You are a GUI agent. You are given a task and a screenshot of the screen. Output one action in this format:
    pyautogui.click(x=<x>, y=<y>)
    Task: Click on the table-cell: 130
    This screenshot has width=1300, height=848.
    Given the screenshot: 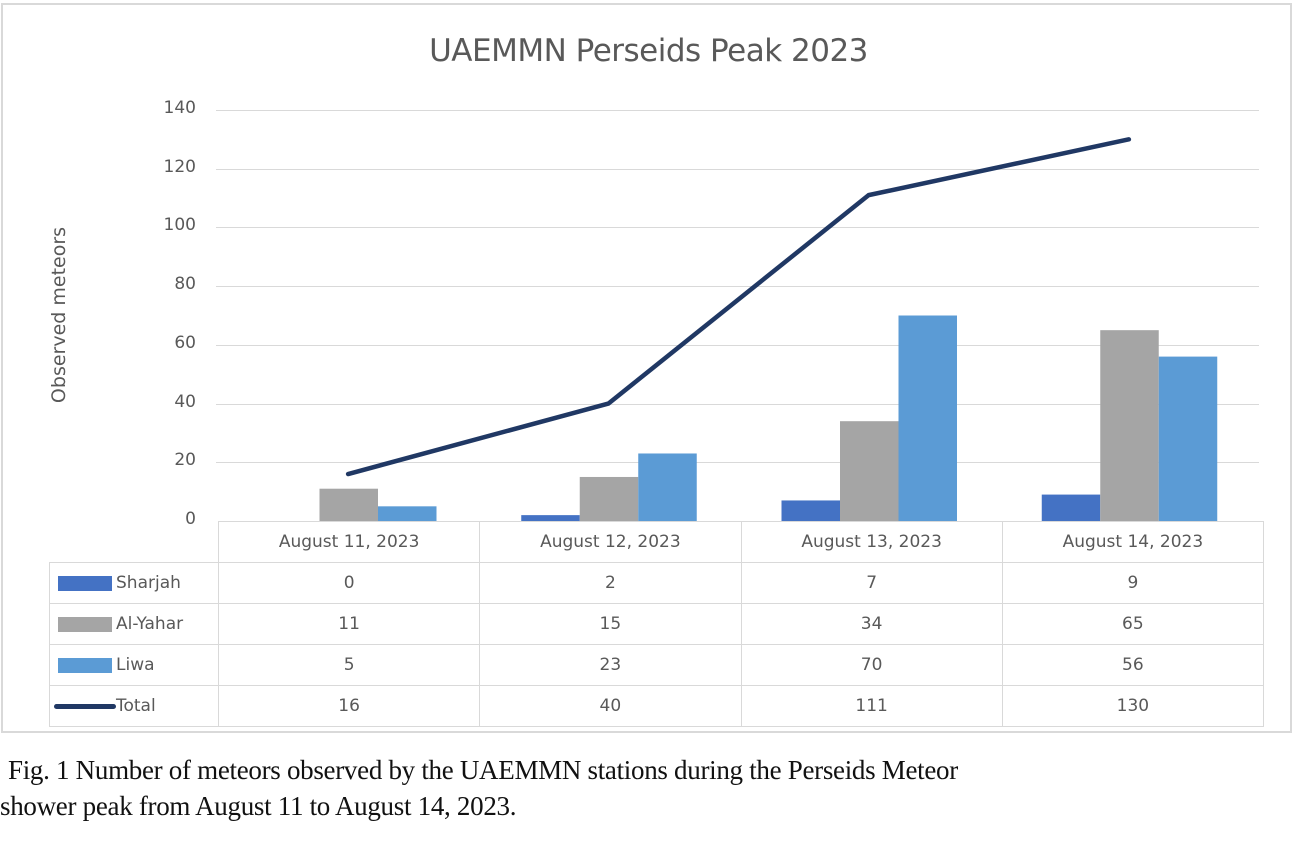 What is the action you would take?
    pyautogui.click(x=1133, y=706)
    